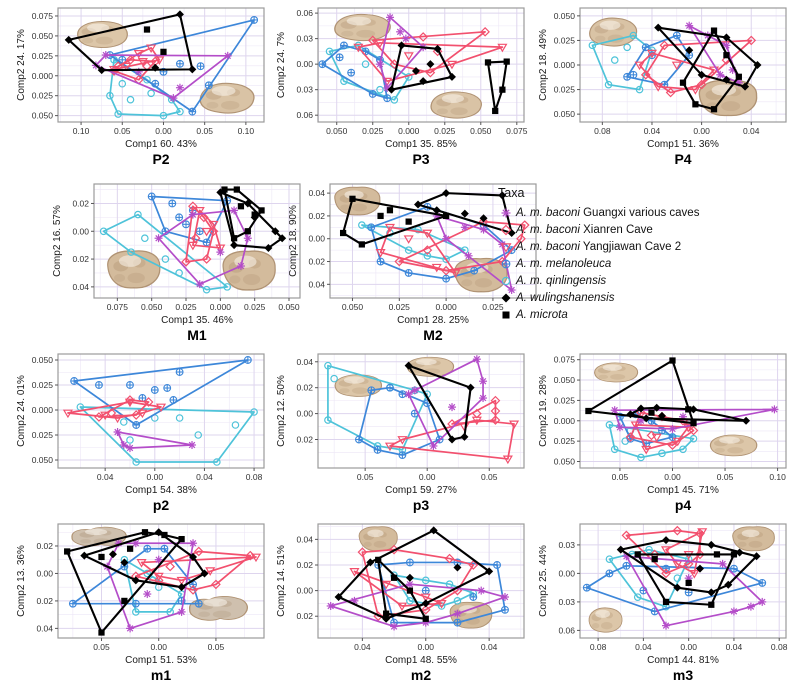 The height and width of the screenshot is (691, 804). Describe the element at coordinates (161, 505) in the screenshot. I see `panel-title: p2` at that location.